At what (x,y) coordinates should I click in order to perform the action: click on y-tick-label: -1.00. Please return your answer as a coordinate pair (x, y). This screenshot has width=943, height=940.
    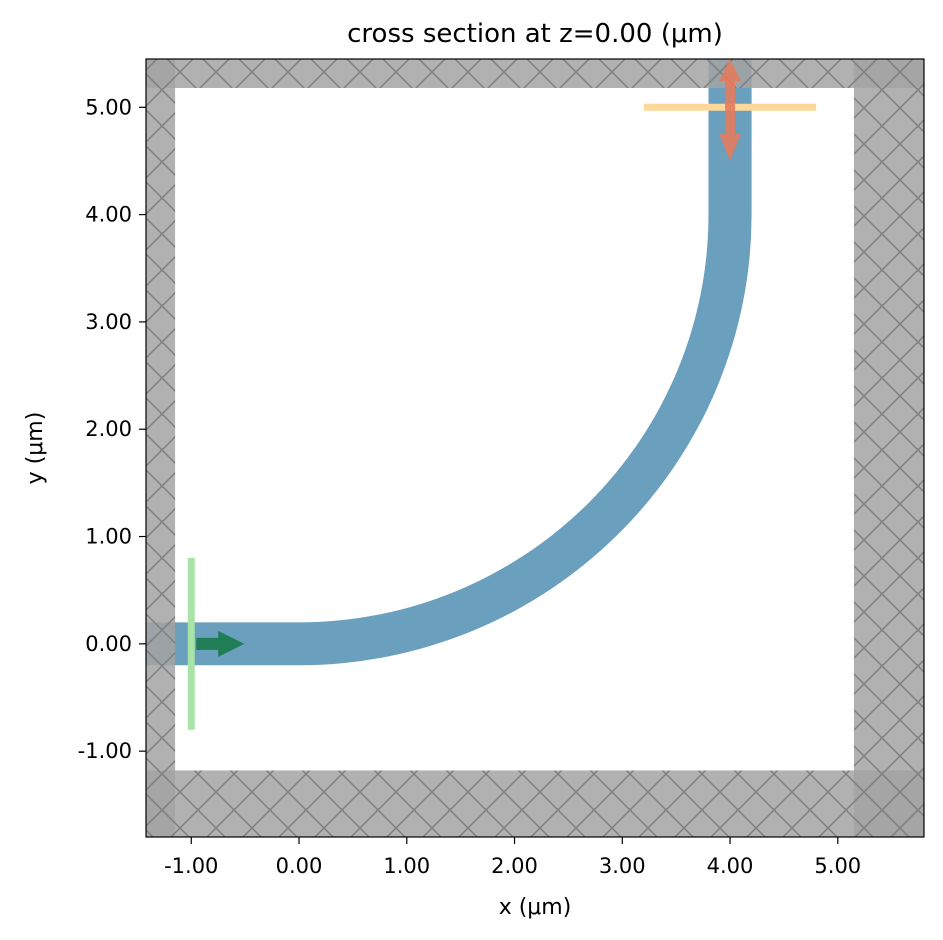
    Looking at the image, I should click on (105, 751).